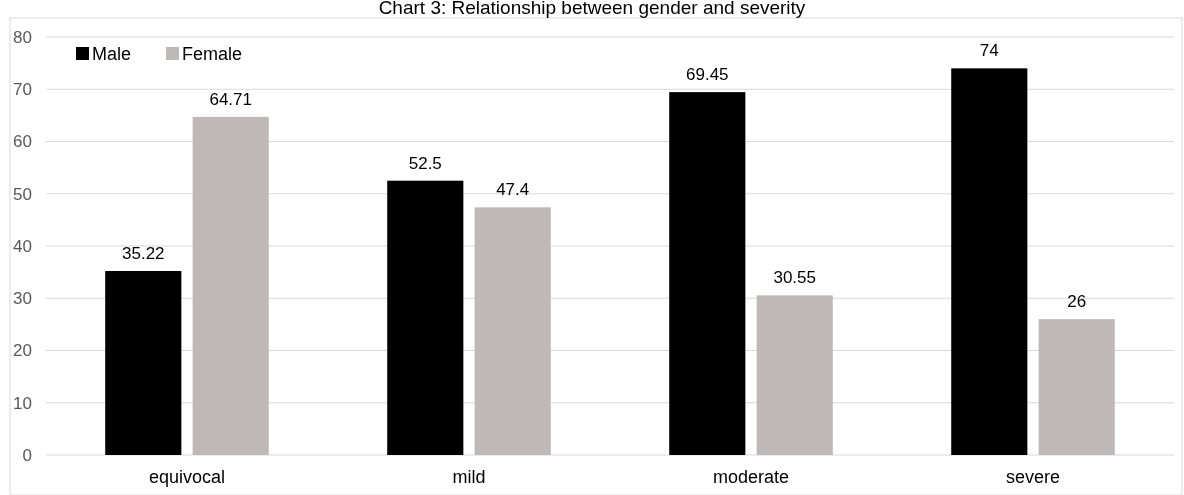 Image resolution: width=1184 pixels, height=495 pixels. I want to click on y-tick-label: 10, so click(22, 403).